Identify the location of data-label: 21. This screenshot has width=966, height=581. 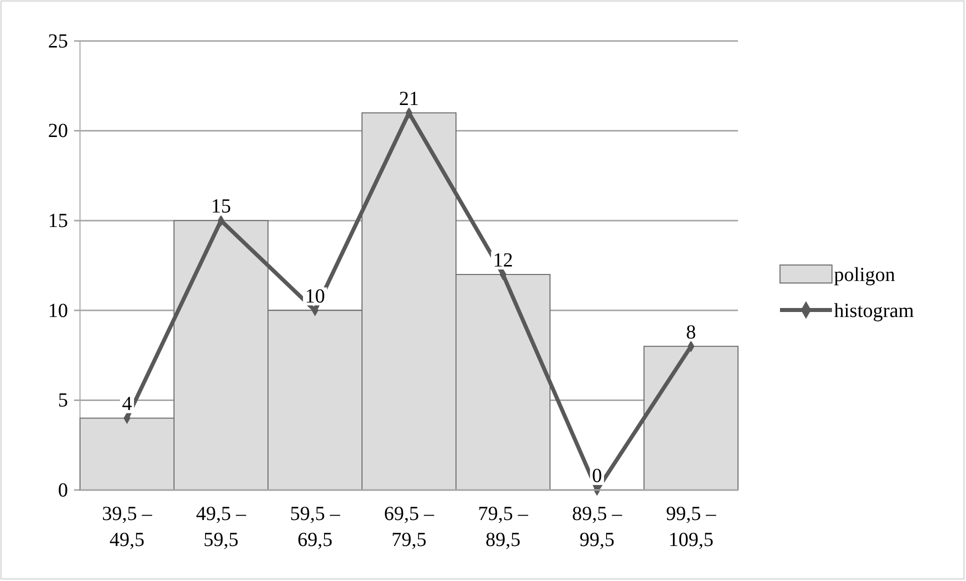
(409, 99).